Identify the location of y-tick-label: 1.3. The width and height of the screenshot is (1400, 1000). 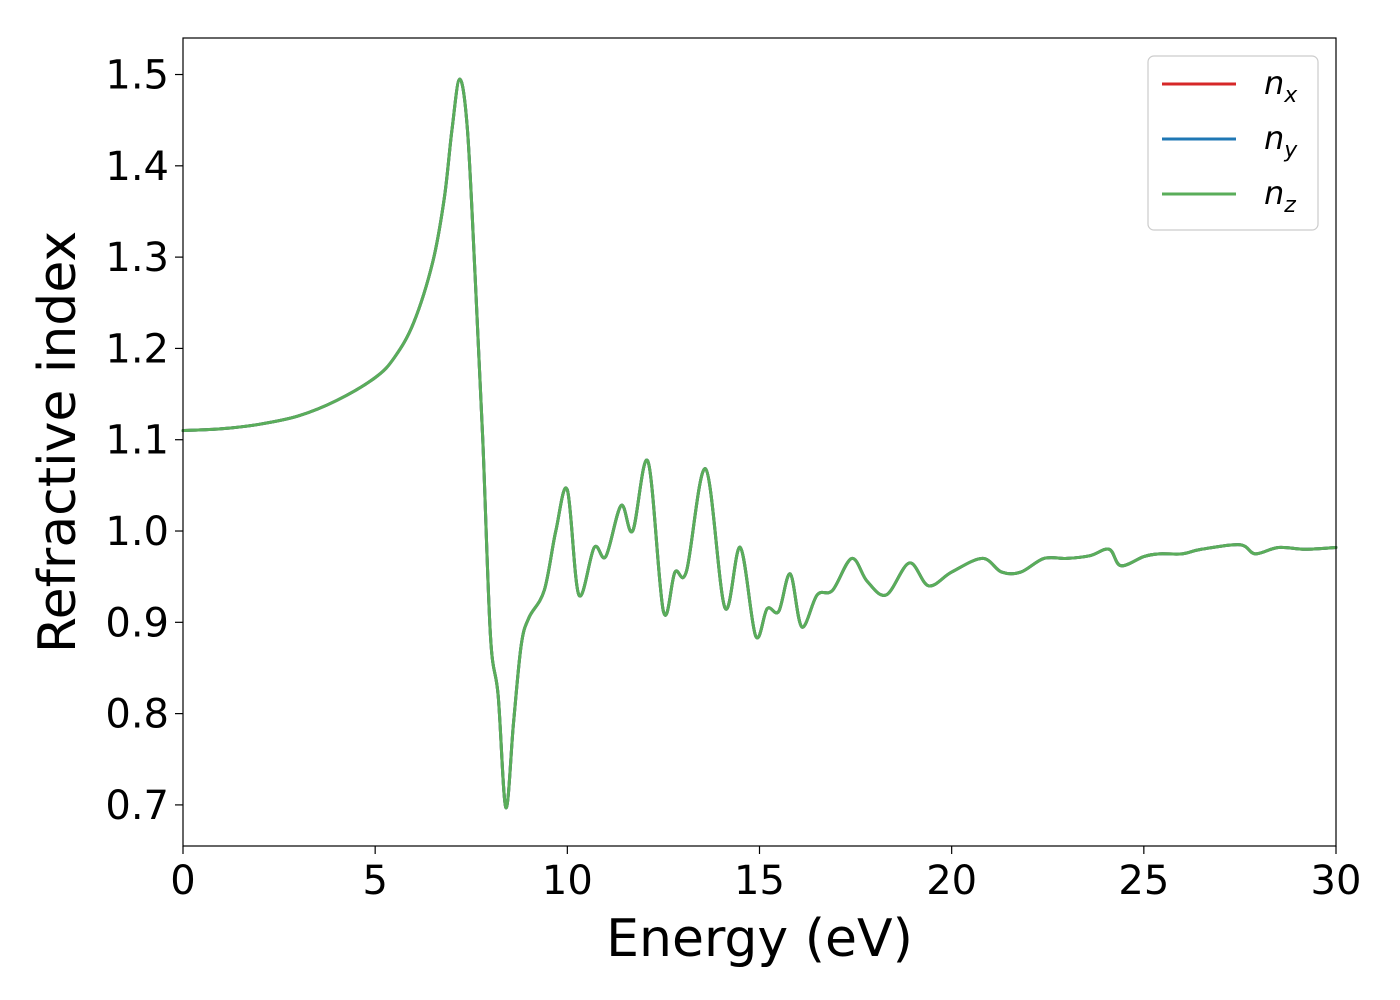
(137, 258).